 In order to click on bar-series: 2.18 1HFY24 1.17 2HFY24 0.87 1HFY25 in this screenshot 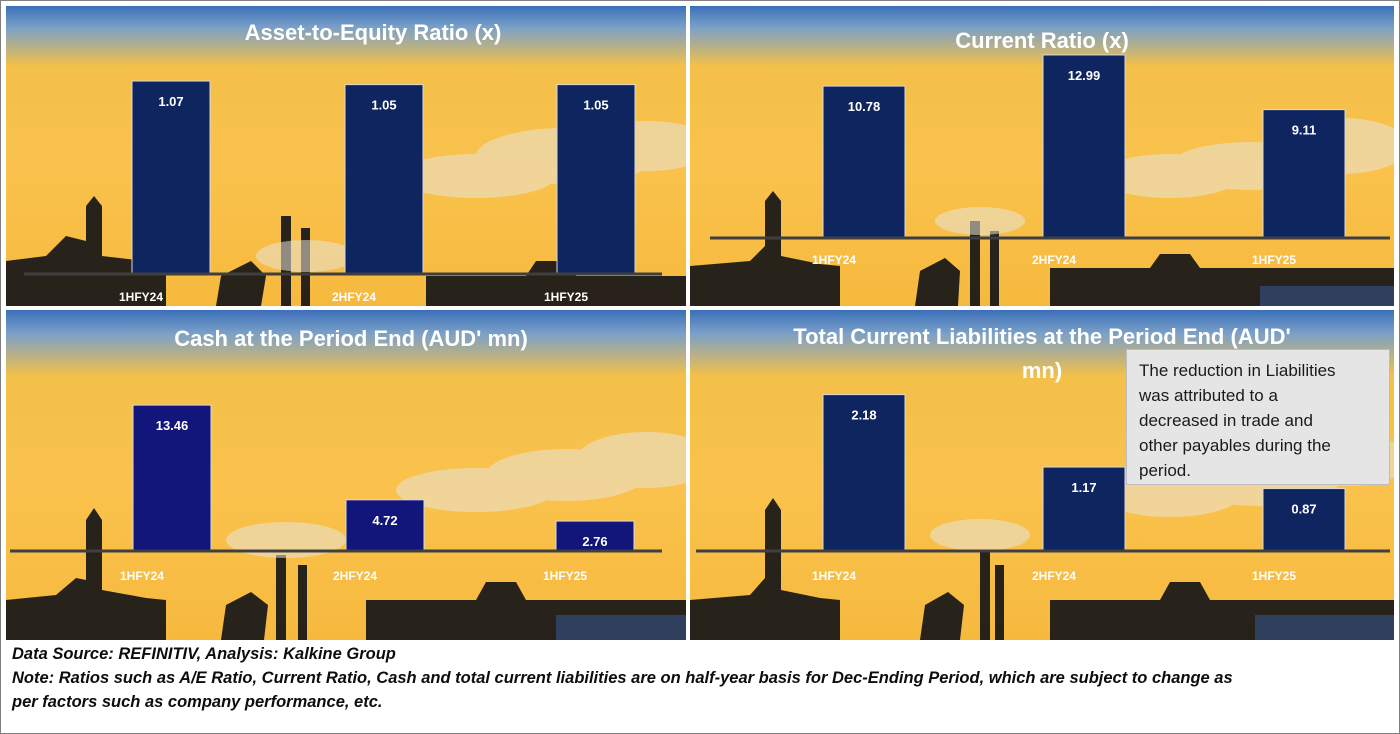, I will do `click(1043, 488)`.